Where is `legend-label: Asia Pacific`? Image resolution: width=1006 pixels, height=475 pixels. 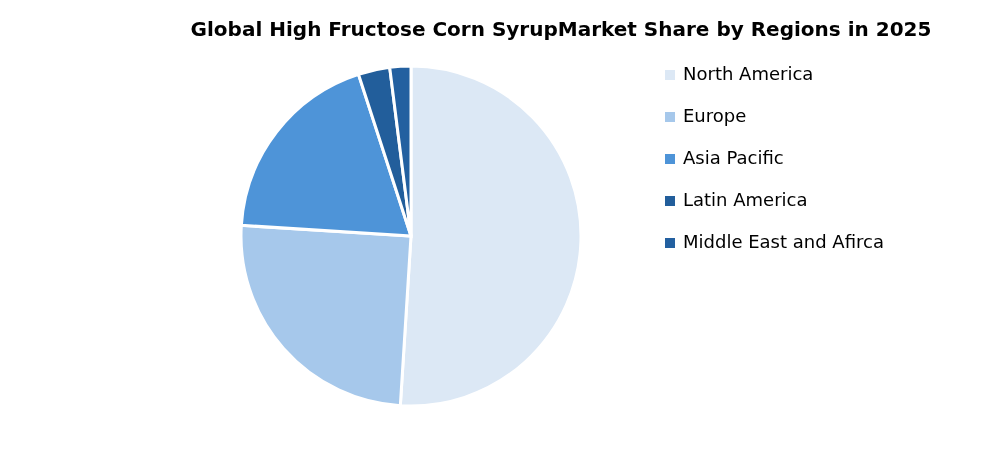 legend-label: Asia Pacific is located at coordinates (733, 157).